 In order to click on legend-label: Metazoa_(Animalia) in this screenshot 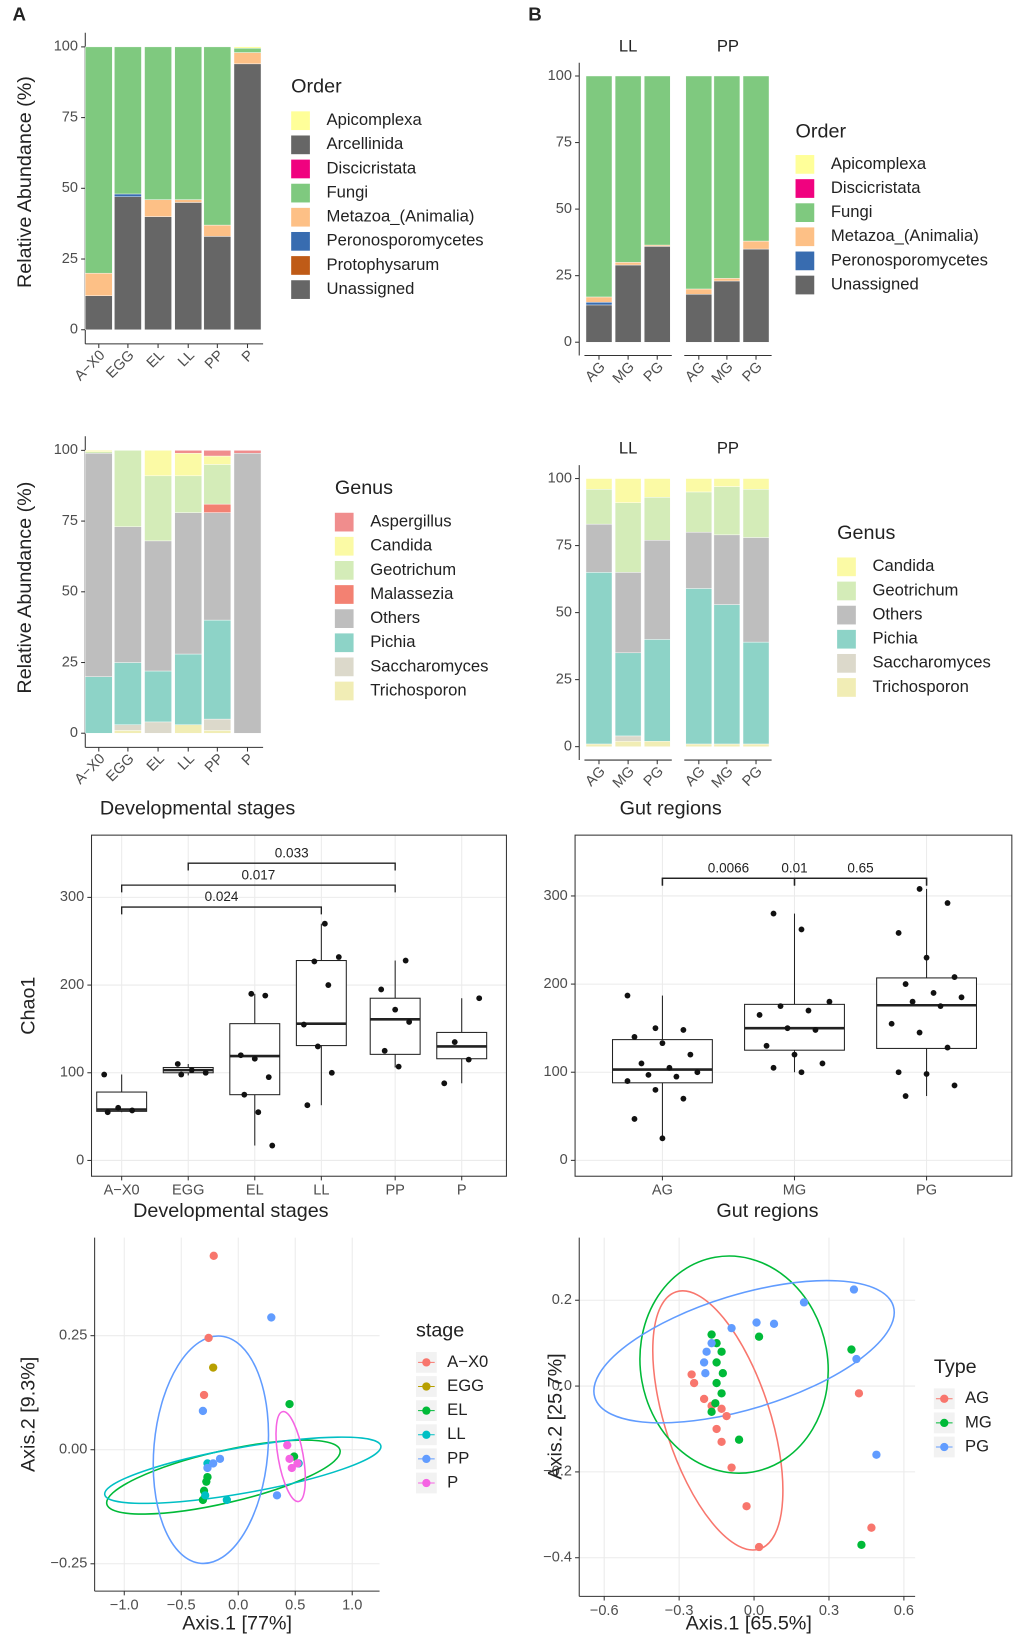, I will do `click(401, 216)`.